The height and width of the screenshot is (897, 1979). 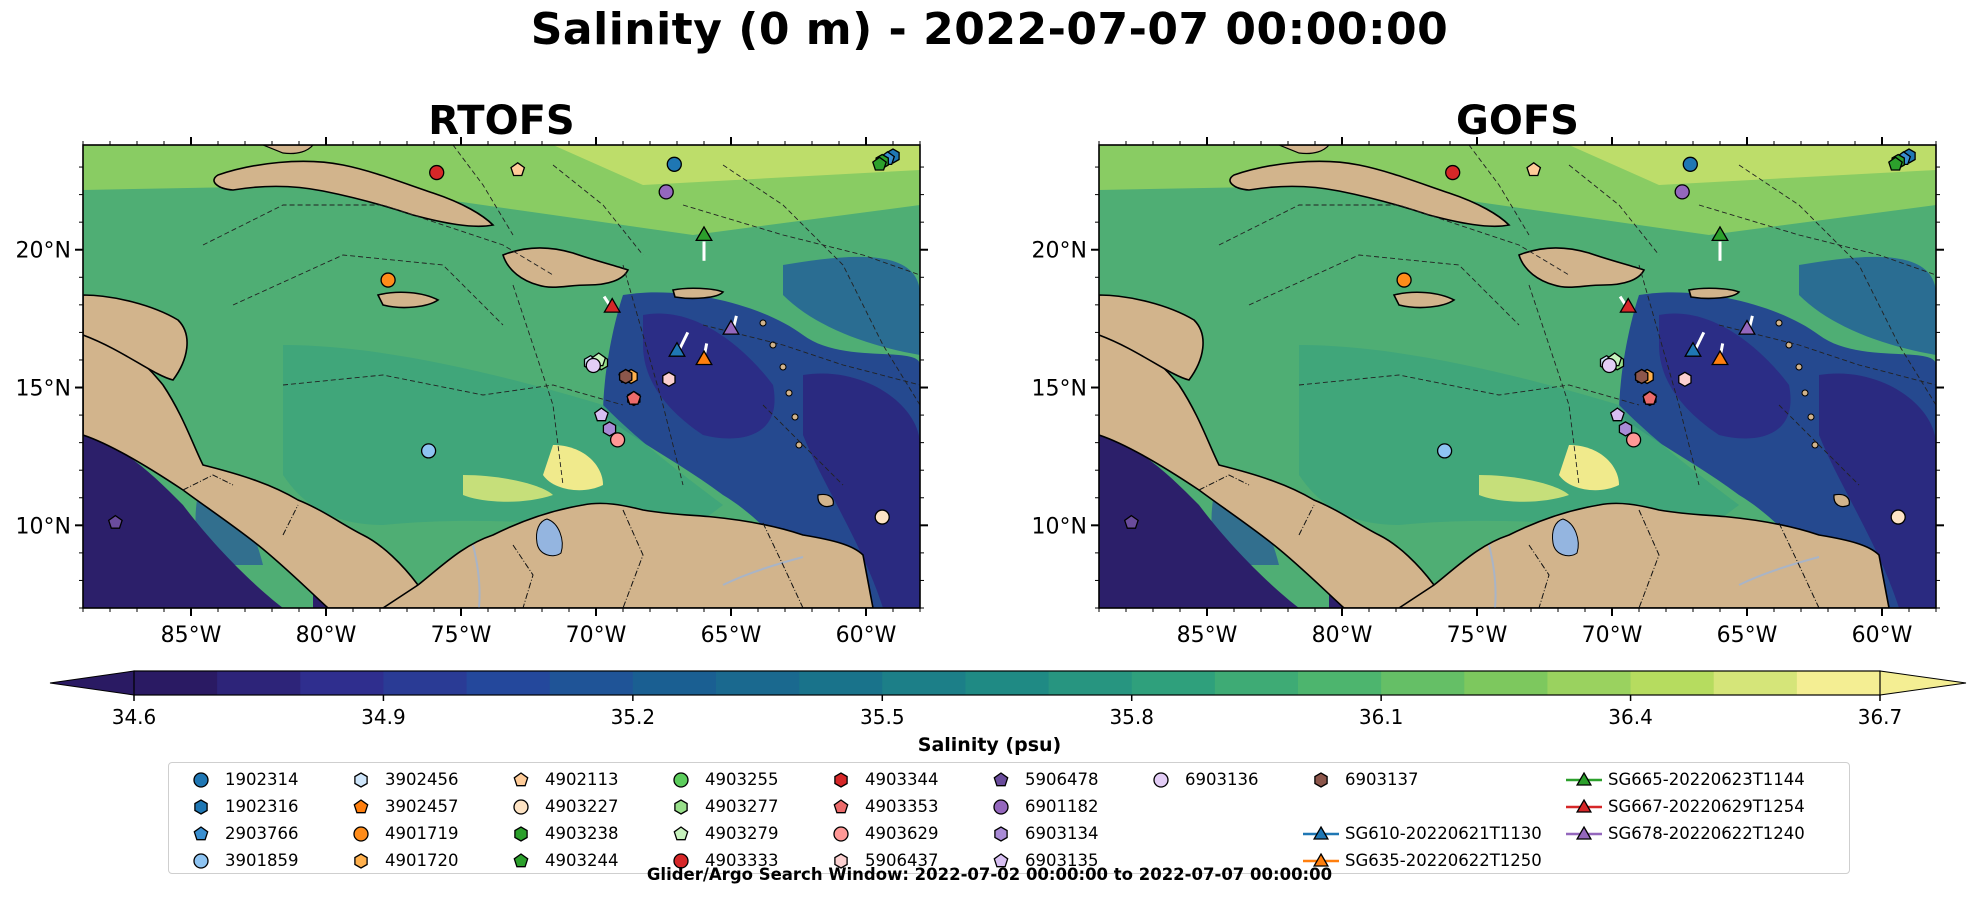 I want to click on legend-label: 4903353, so click(x=902, y=806).